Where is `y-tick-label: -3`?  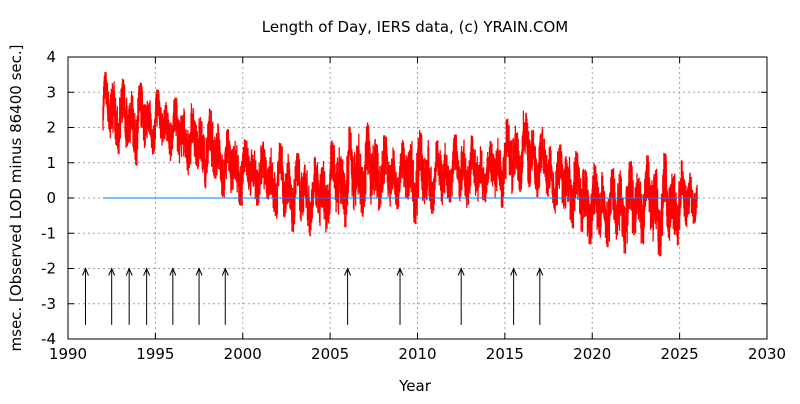 y-tick-label: -3 is located at coordinates (48, 304).